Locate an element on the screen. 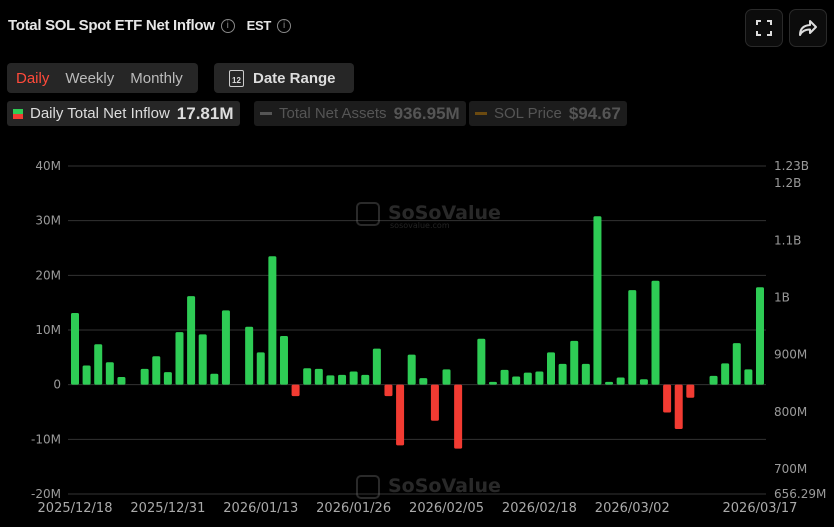  y-tick-label: 30M is located at coordinates (48, 221).